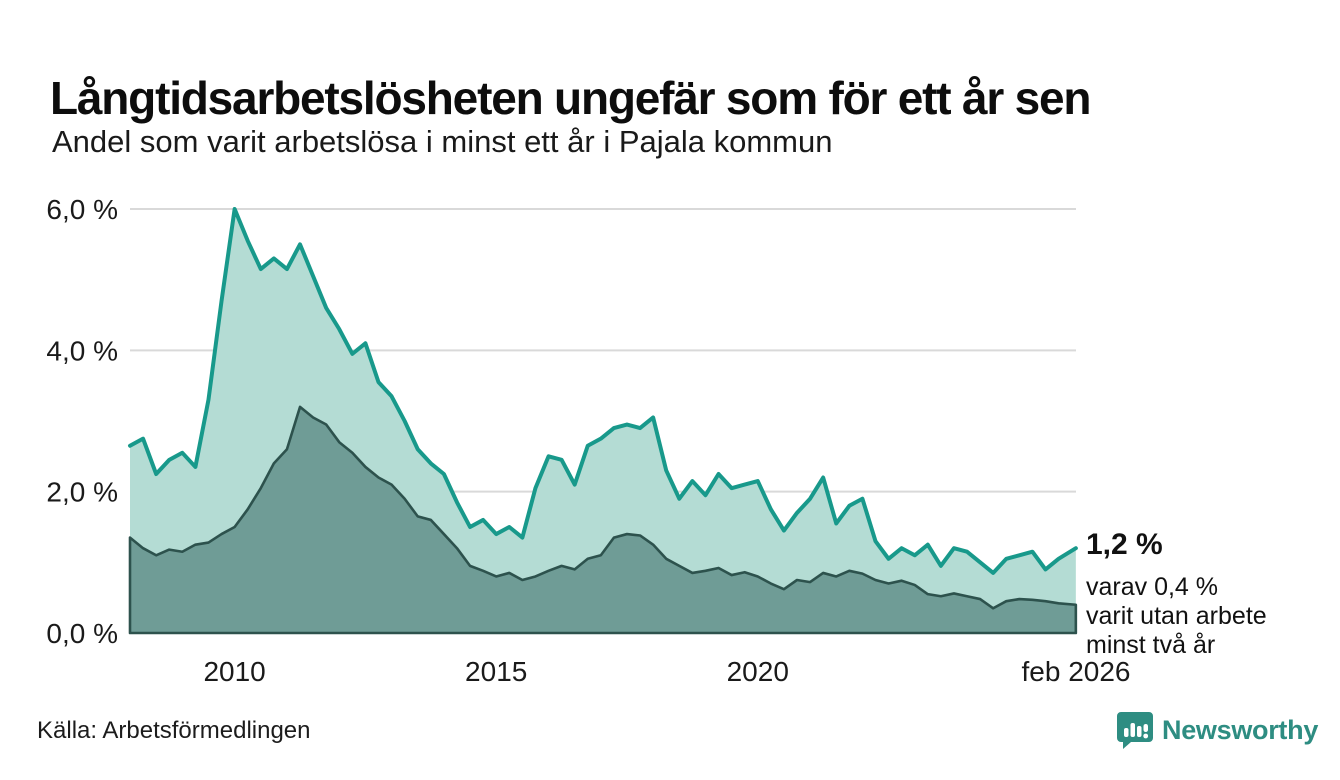 The height and width of the screenshot is (780, 1340). What do you see at coordinates (82, 350) in the screenshot?
I see `y-axis-tick-label: 4,0 %` at bounding box center [82, 350].